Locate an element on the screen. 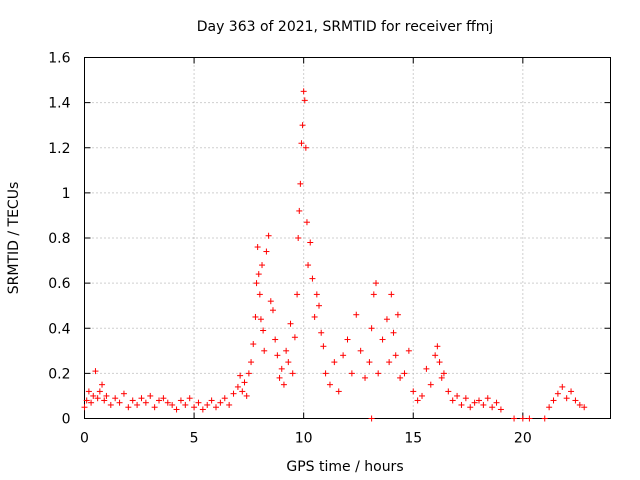 The height and width of the screenshot is (480, 640). x-tick-label: 5 is located at coordinates (194, 439).